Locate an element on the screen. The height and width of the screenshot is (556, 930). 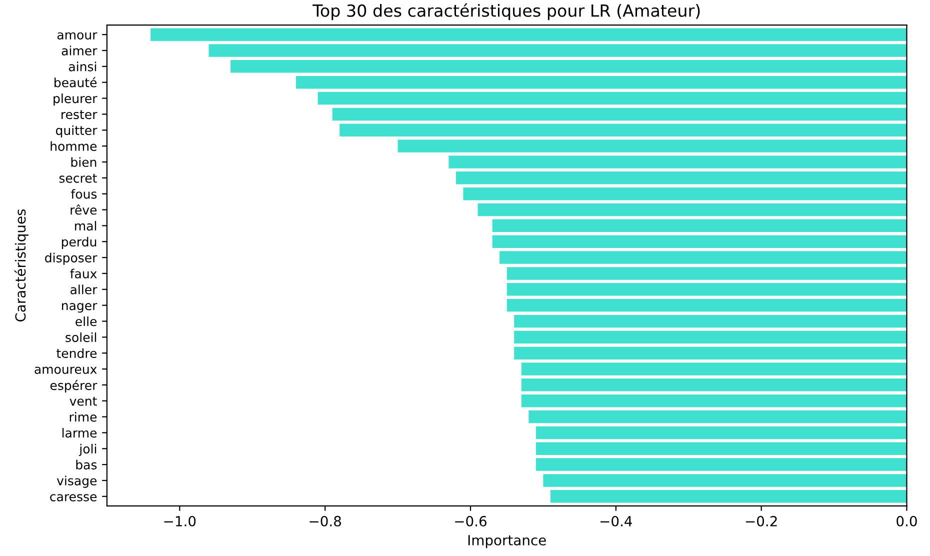
y-tick-label: amoureux is located at coordinates (65, 370).